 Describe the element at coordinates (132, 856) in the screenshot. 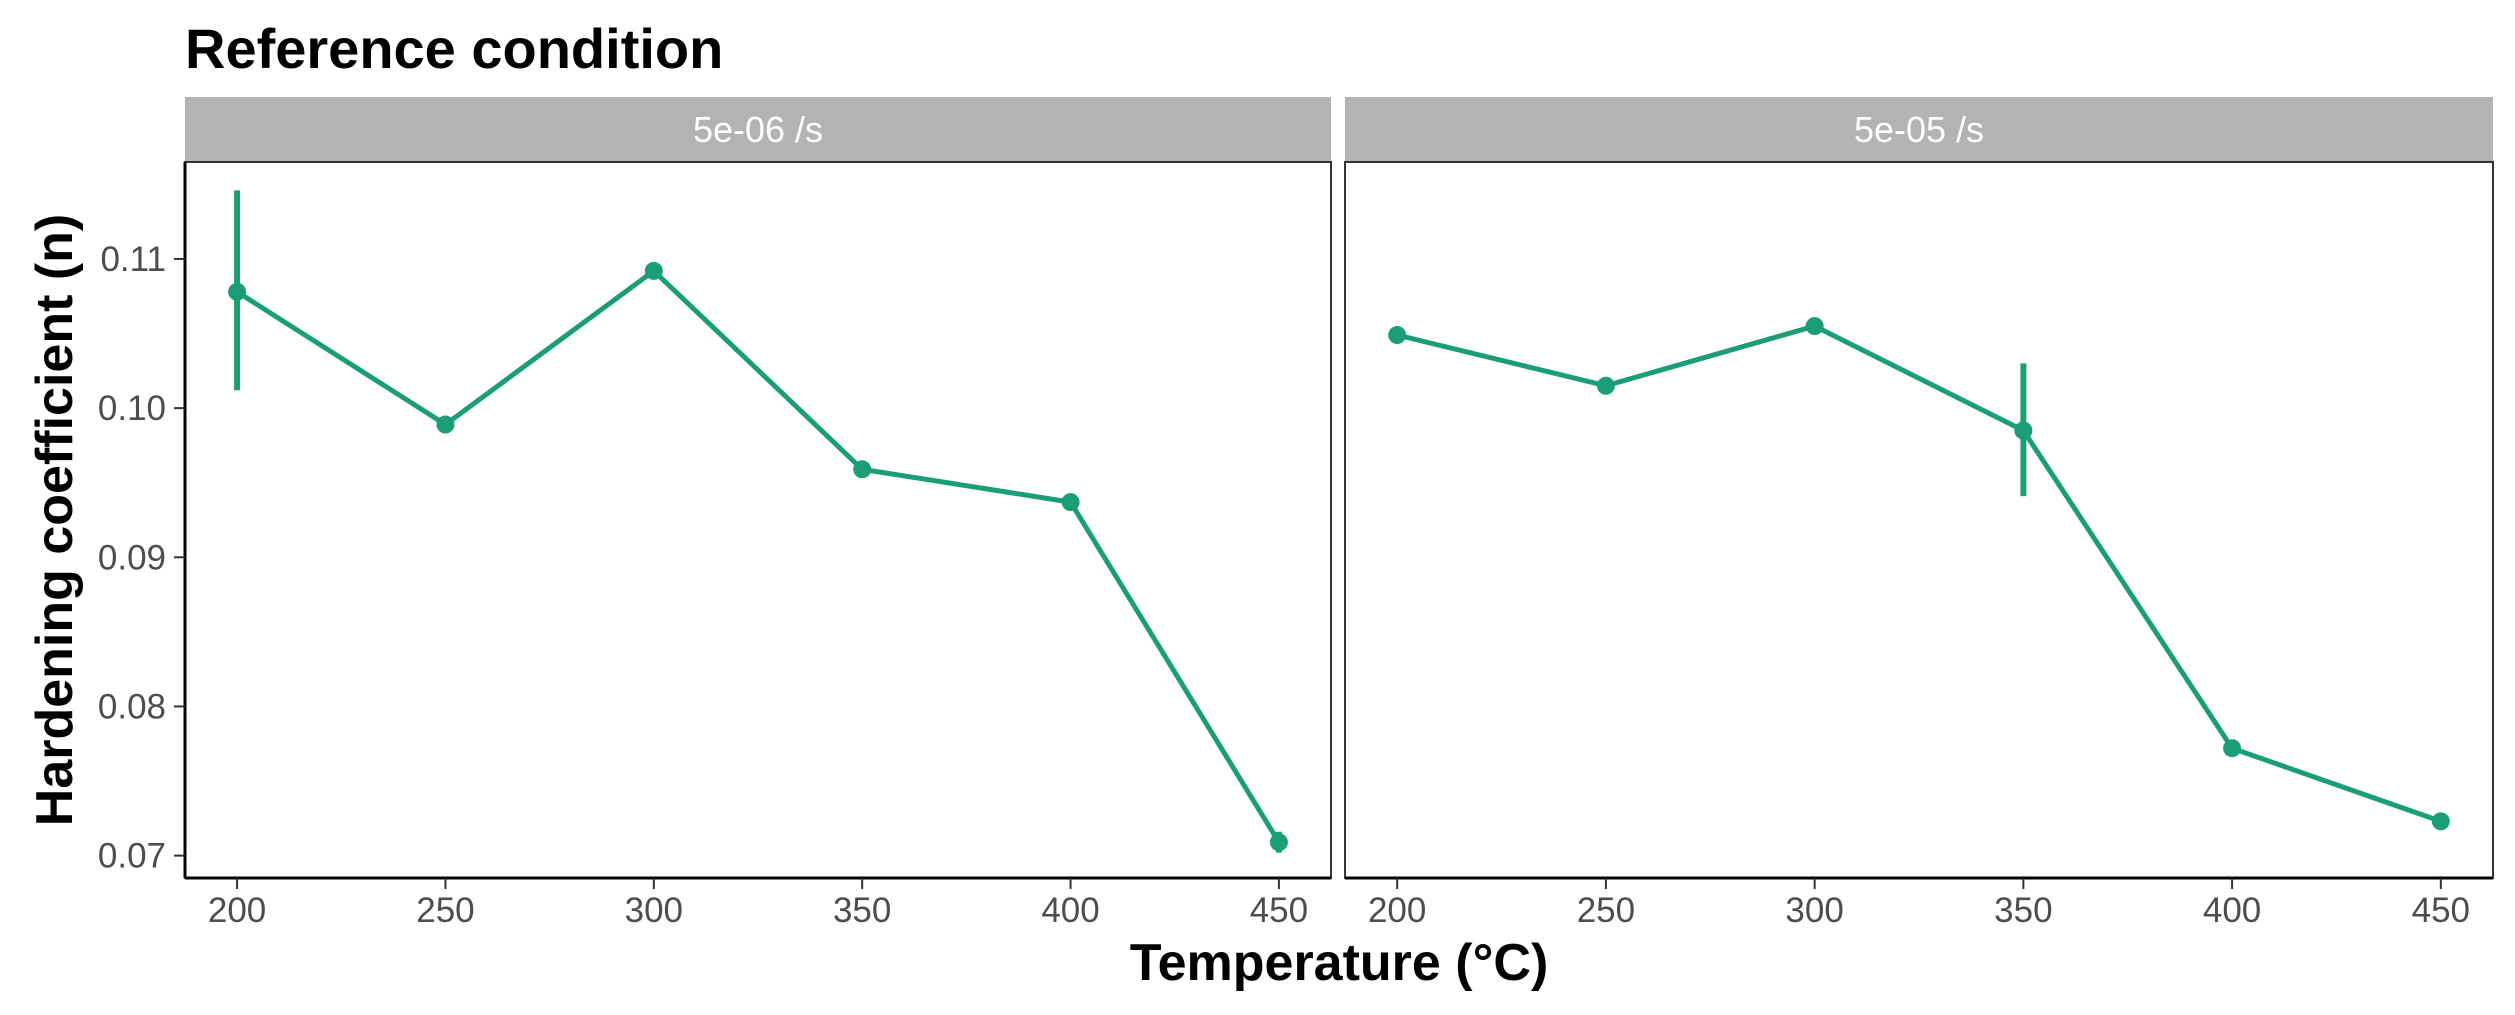

I see `y-tick-label-0: 0.07` at that location.